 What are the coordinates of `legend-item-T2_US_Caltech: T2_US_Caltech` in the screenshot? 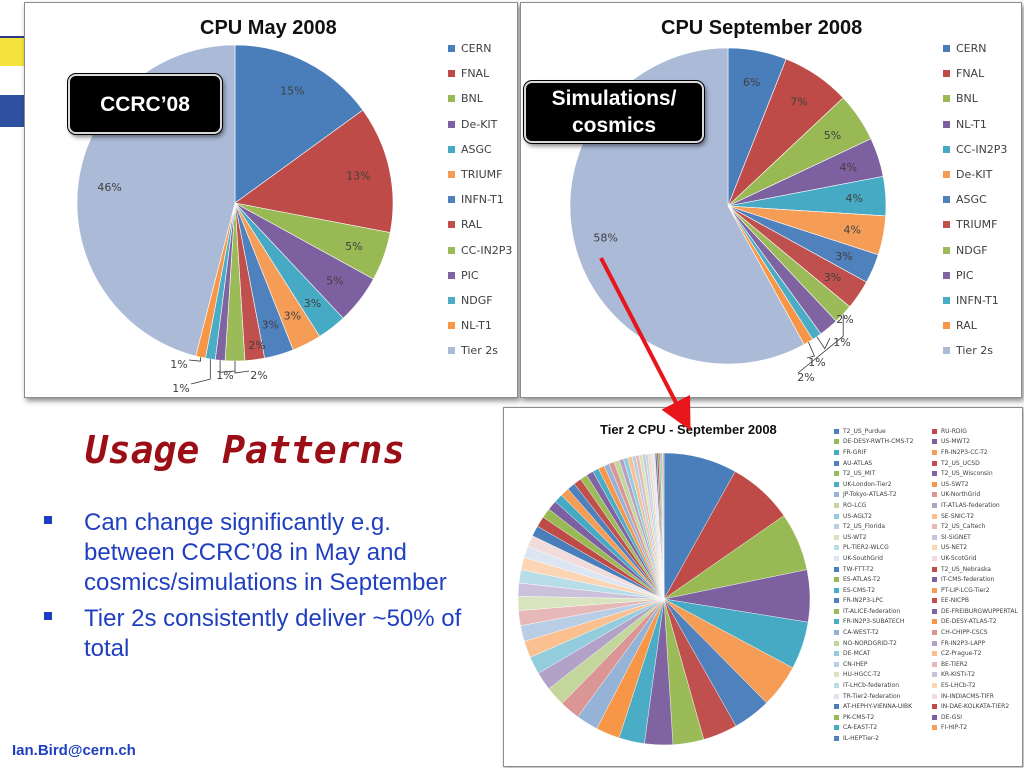 It's located at (977, 526).